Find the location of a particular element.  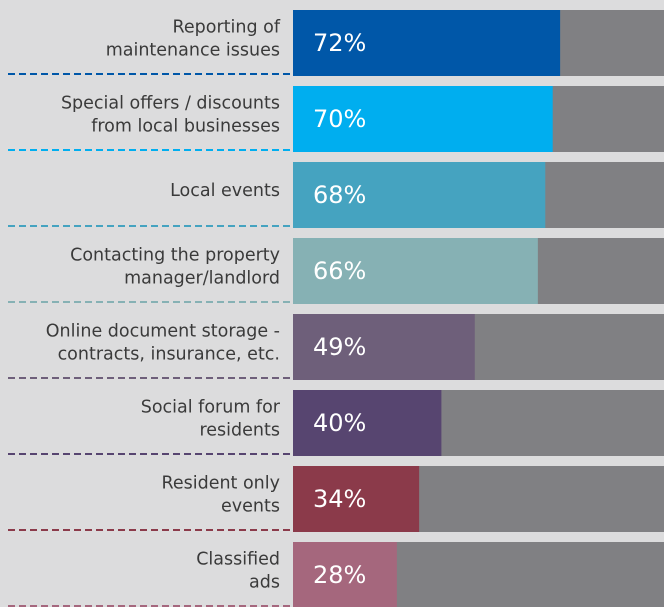

category-label: residents is located at coordinates (239, 431).